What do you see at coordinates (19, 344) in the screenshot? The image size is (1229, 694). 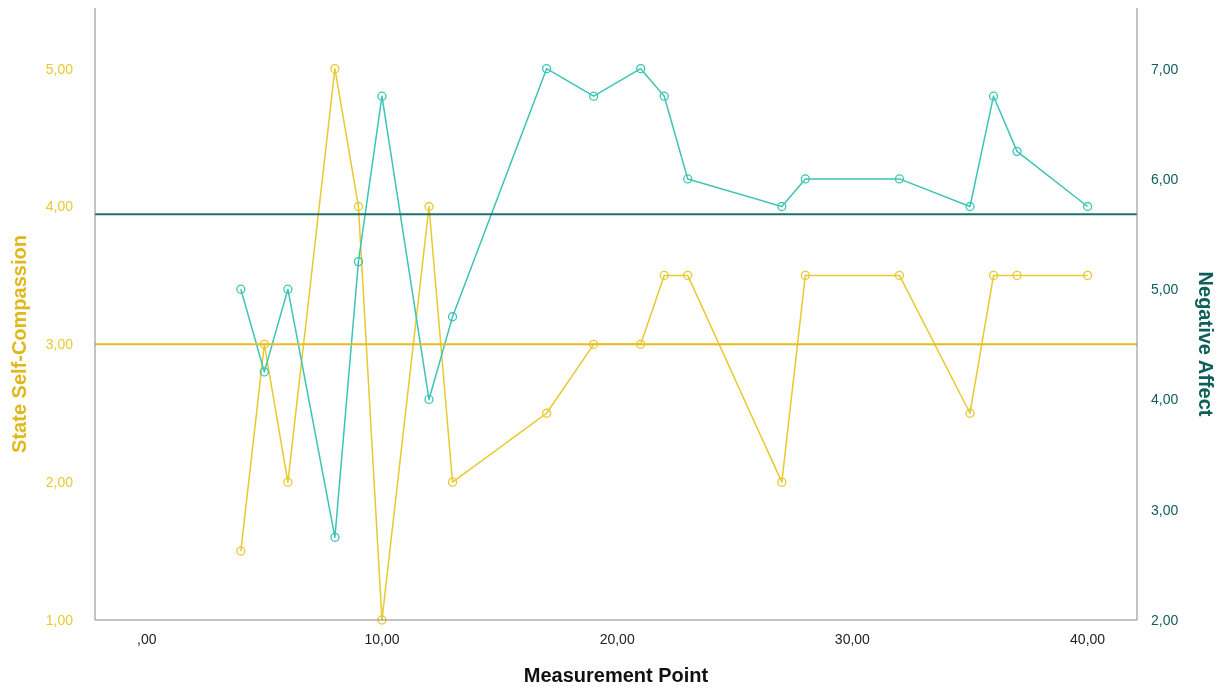 I see `y-axis-title: State Self-Compassion` at bounding box center [19, 344].